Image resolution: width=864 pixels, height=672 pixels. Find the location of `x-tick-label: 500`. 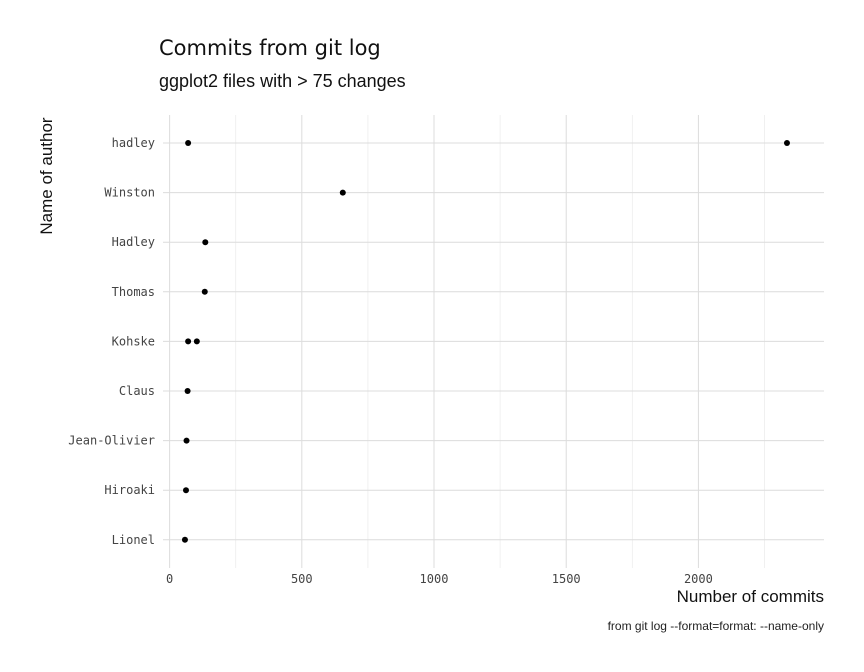

x-tick-label: 500 is located at coordinates (302, 579).